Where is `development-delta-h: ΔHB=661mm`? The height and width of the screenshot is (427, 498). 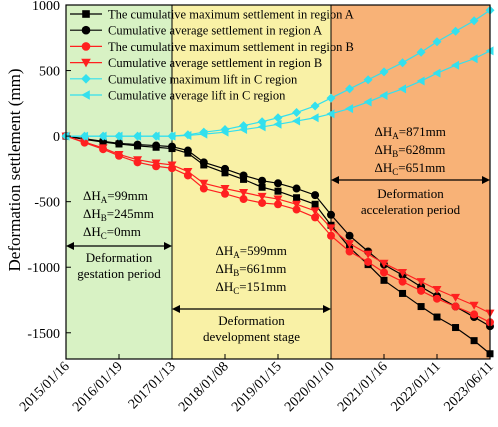 development-delta-h: ΔHB=661mm is located at coordinates (251, 269).